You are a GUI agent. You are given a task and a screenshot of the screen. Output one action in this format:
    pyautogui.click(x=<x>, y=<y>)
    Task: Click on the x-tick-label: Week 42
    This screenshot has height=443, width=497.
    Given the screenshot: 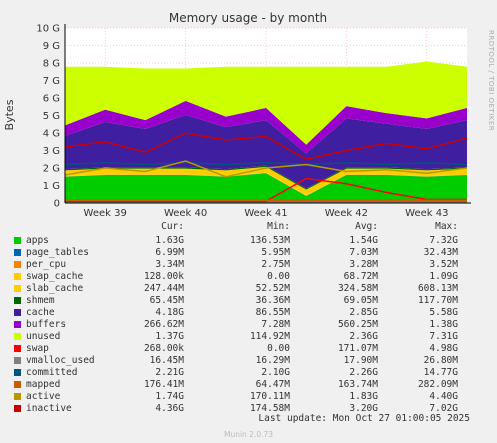 What is the action you would take?
    pyautogui.click(x=346, y=213)
    